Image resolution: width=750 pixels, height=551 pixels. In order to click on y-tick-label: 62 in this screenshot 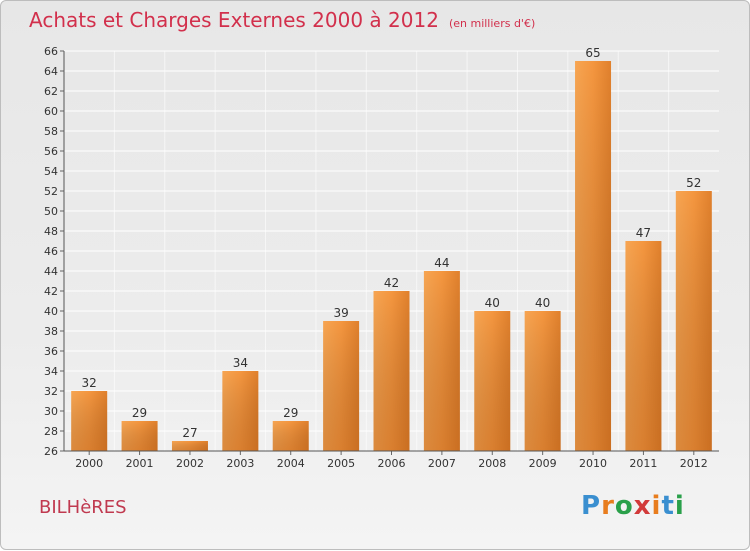, I will do `click(51, 91)`.